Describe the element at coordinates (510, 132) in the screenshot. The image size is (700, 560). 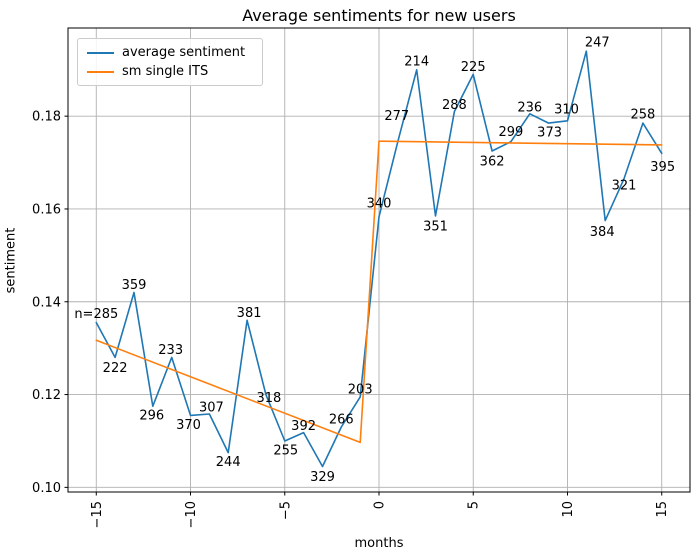
I see `point-label-299: 299` at that location.